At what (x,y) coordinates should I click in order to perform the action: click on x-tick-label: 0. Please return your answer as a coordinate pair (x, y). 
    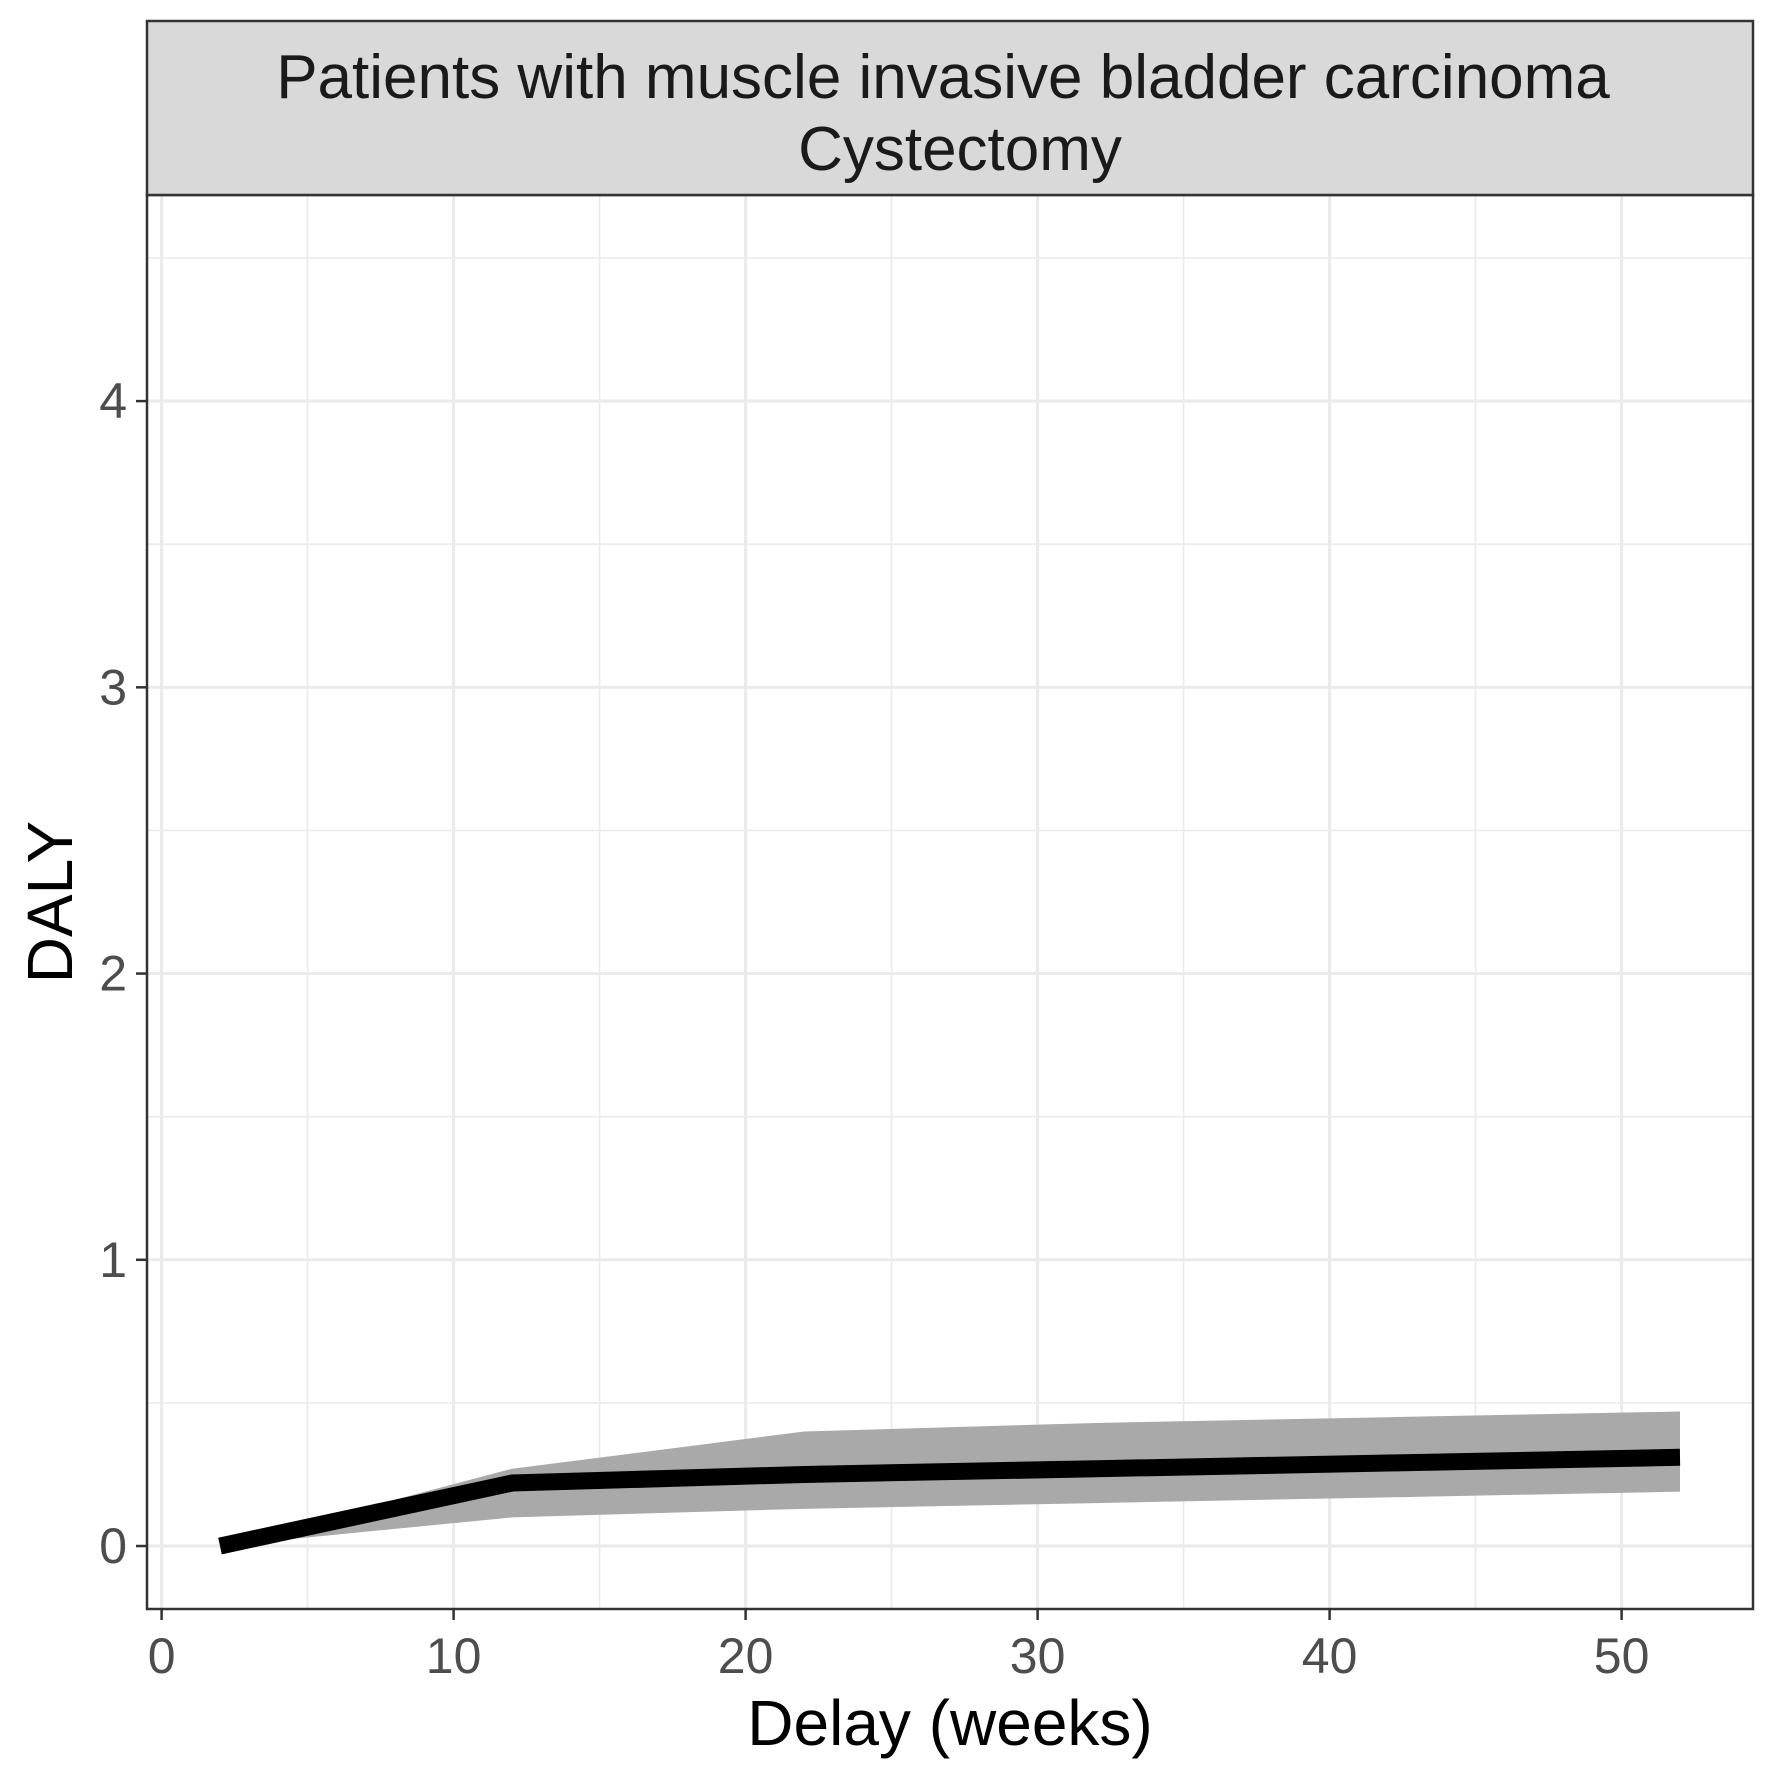
    Looking at the image, I should click on (162, 1656).